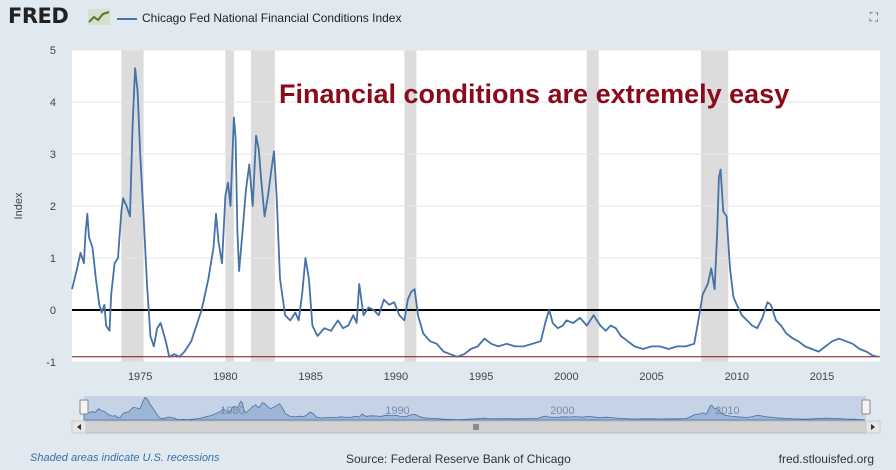 The image size is (896, 470). I want to click on x-tick-label: 1995, so click(481, 377).